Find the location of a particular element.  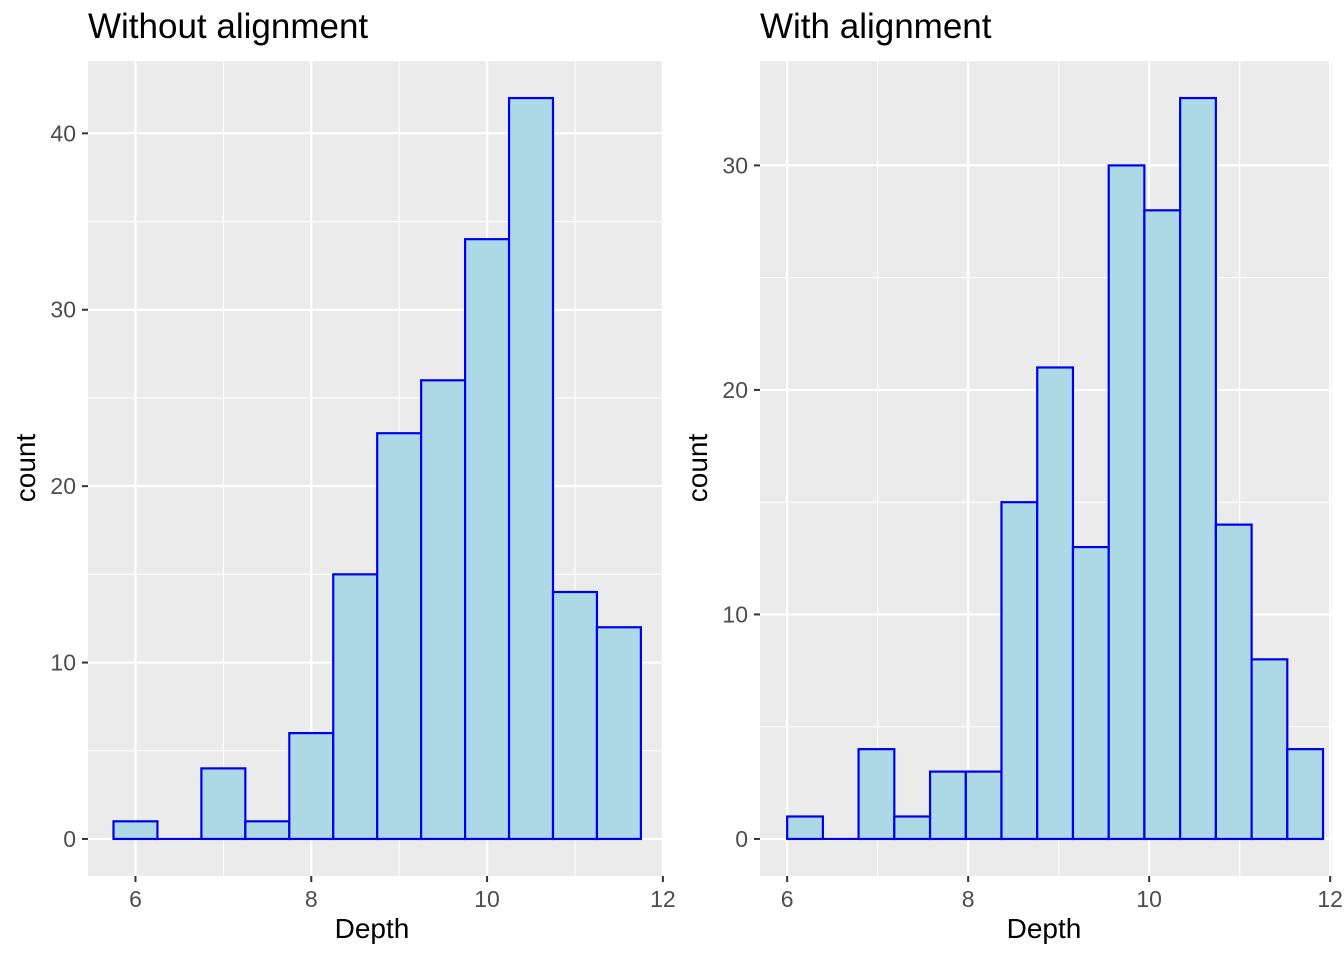

chart-title: With alignment is located at coordinates (876, 26).